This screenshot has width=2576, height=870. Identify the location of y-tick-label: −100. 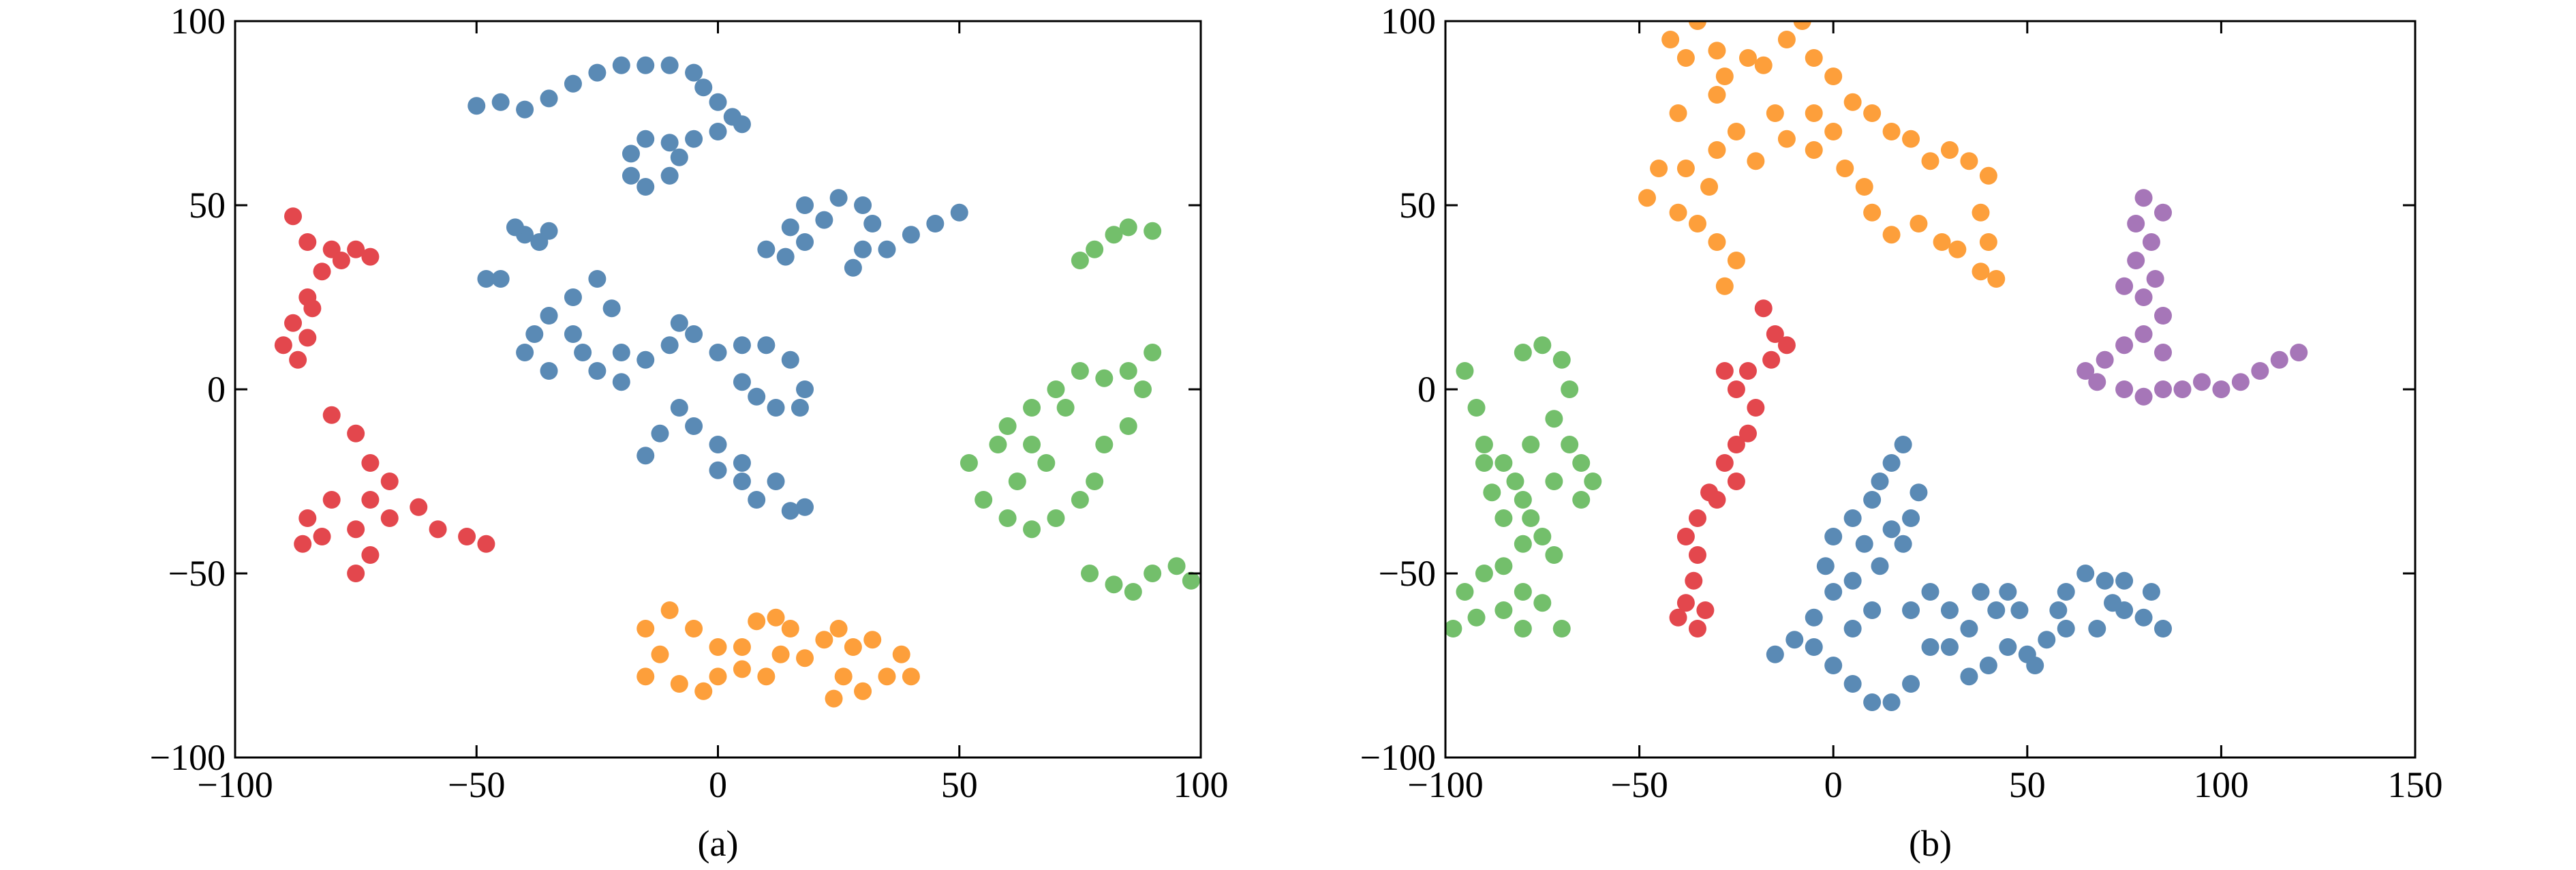
(188, 757).